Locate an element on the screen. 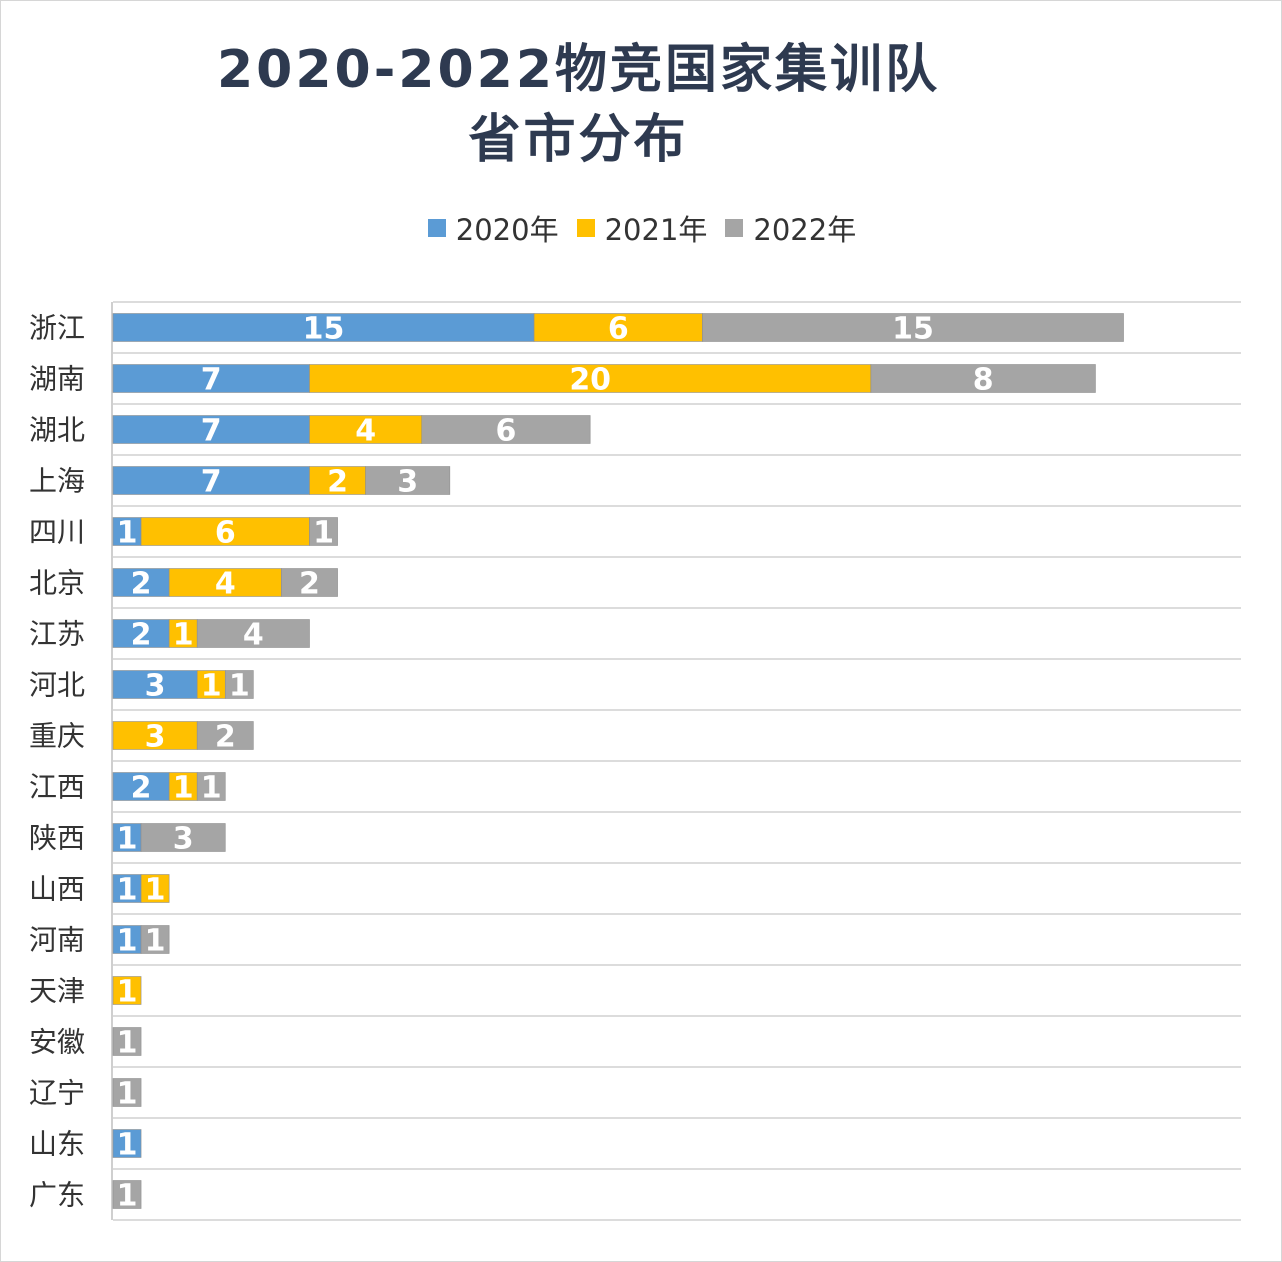  legend-item-2021: 2021年 is located at coordinates (642, 228).